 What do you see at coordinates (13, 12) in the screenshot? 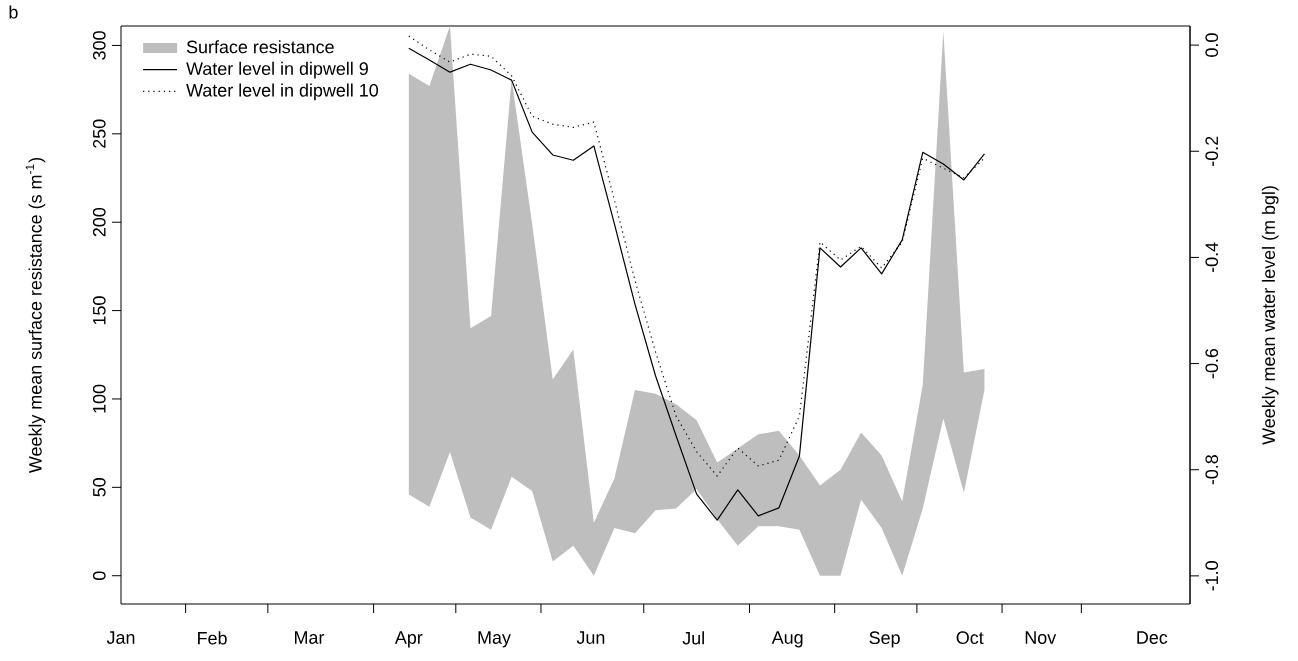
I see `text: b` at bounding box center [13, 12].